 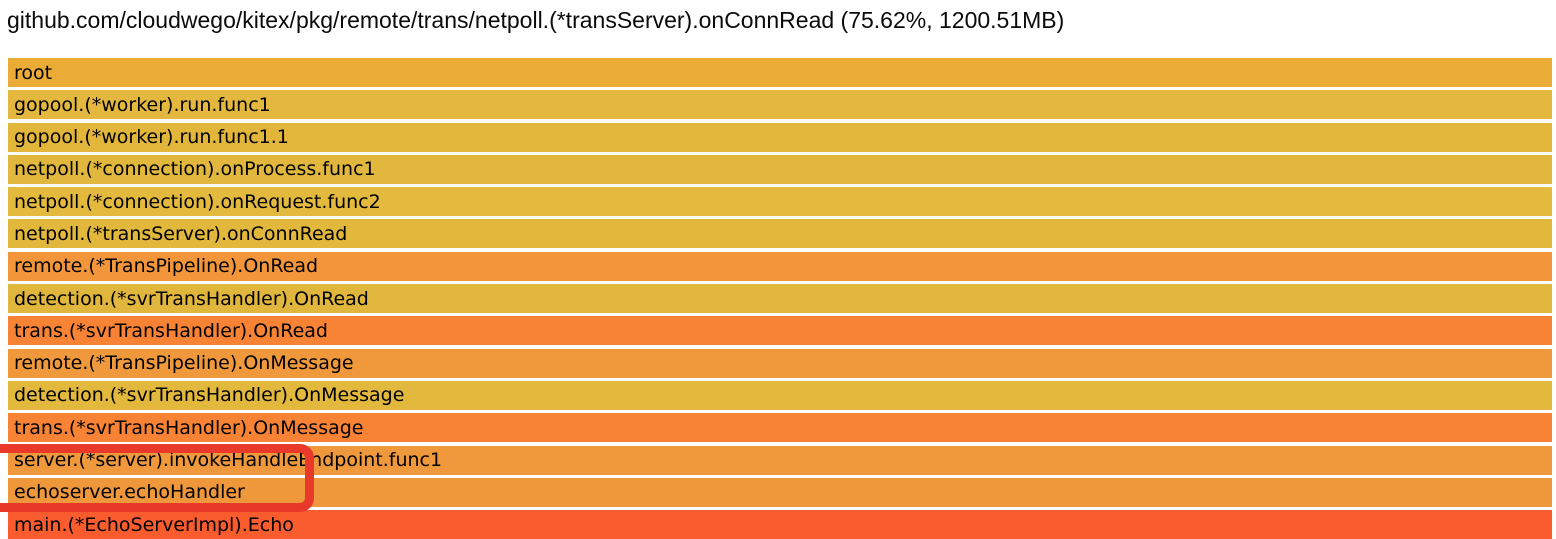 What do you see at coordinates (780, 363) in the screenshot?
I see `flame-frame: remote.(*TransPipeline).OnMessage` at bounding box center [780, 363].